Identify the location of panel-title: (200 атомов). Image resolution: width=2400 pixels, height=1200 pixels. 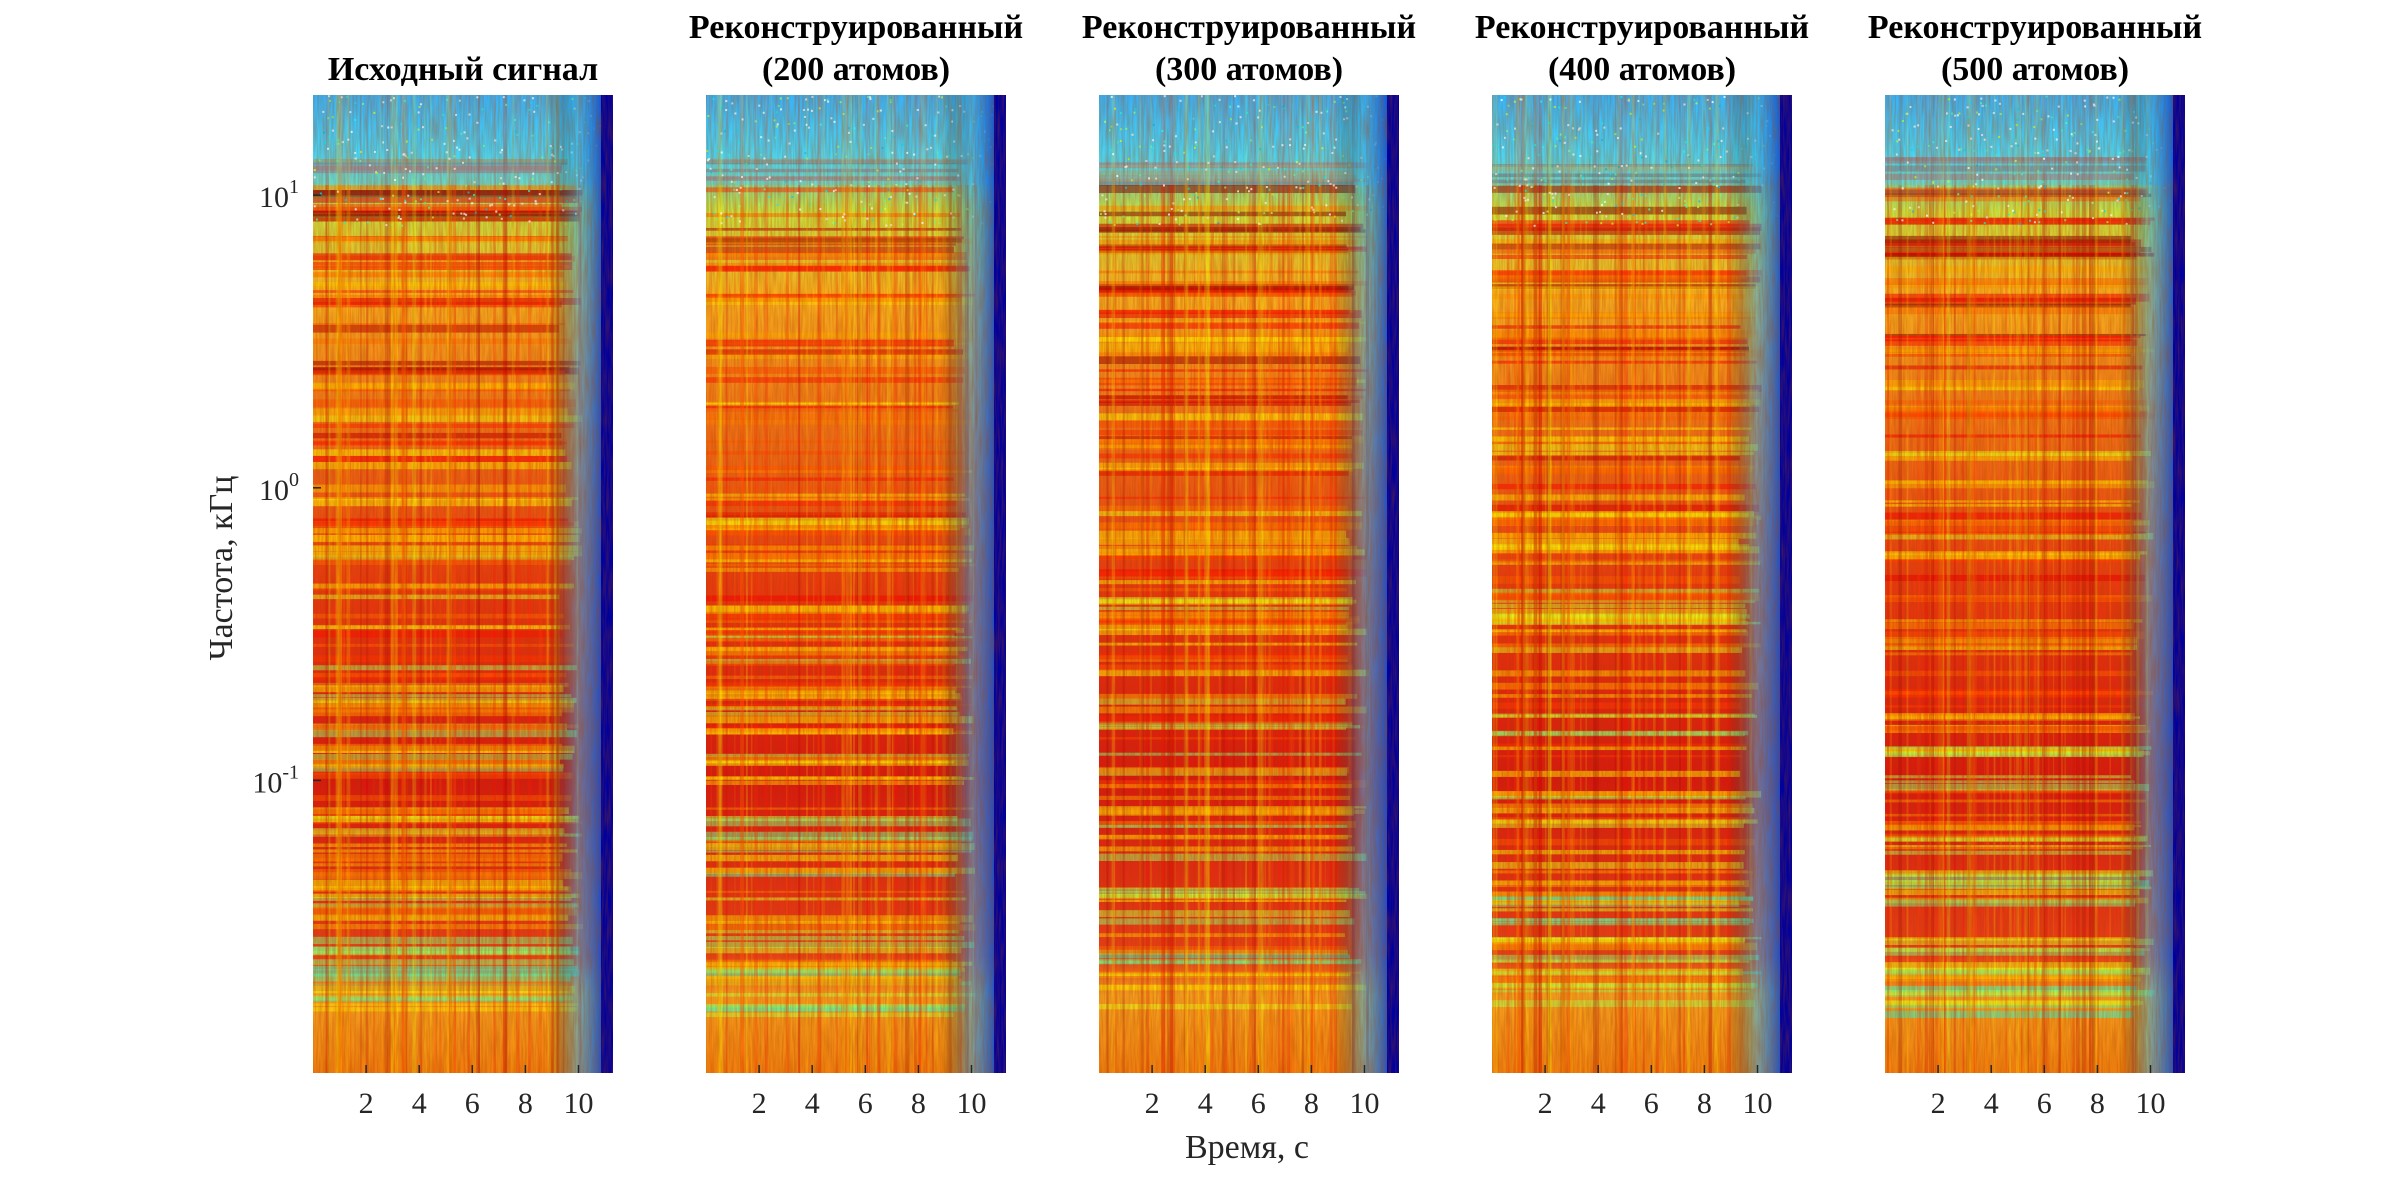
(856, 69).